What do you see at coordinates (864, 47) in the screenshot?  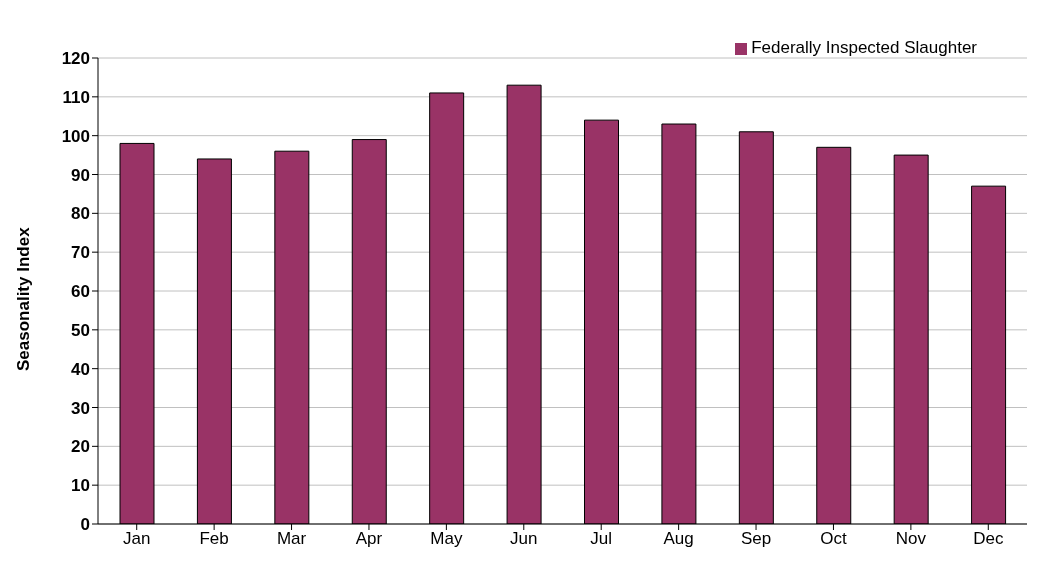 I see `legend-label: Federally Inspected Slaughter` at bounding box center [864, 47].